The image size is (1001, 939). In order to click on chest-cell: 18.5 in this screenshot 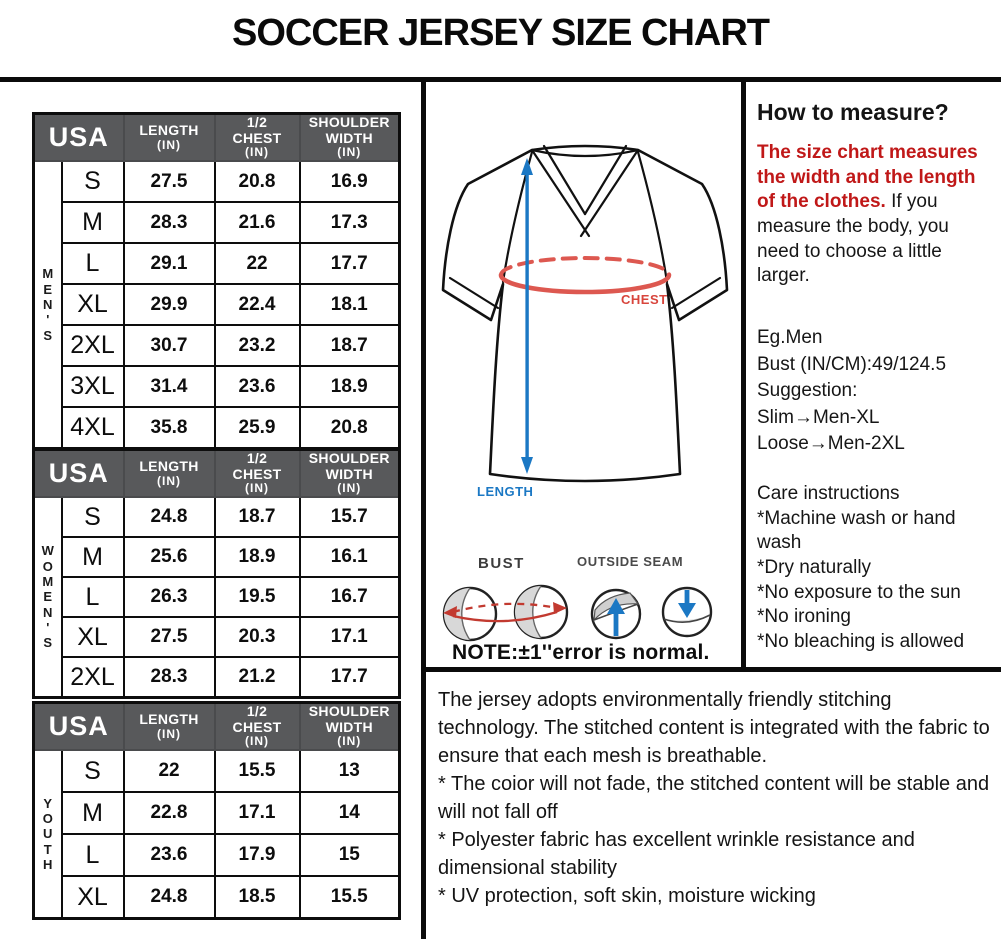, I will do `click(257, 897)`.